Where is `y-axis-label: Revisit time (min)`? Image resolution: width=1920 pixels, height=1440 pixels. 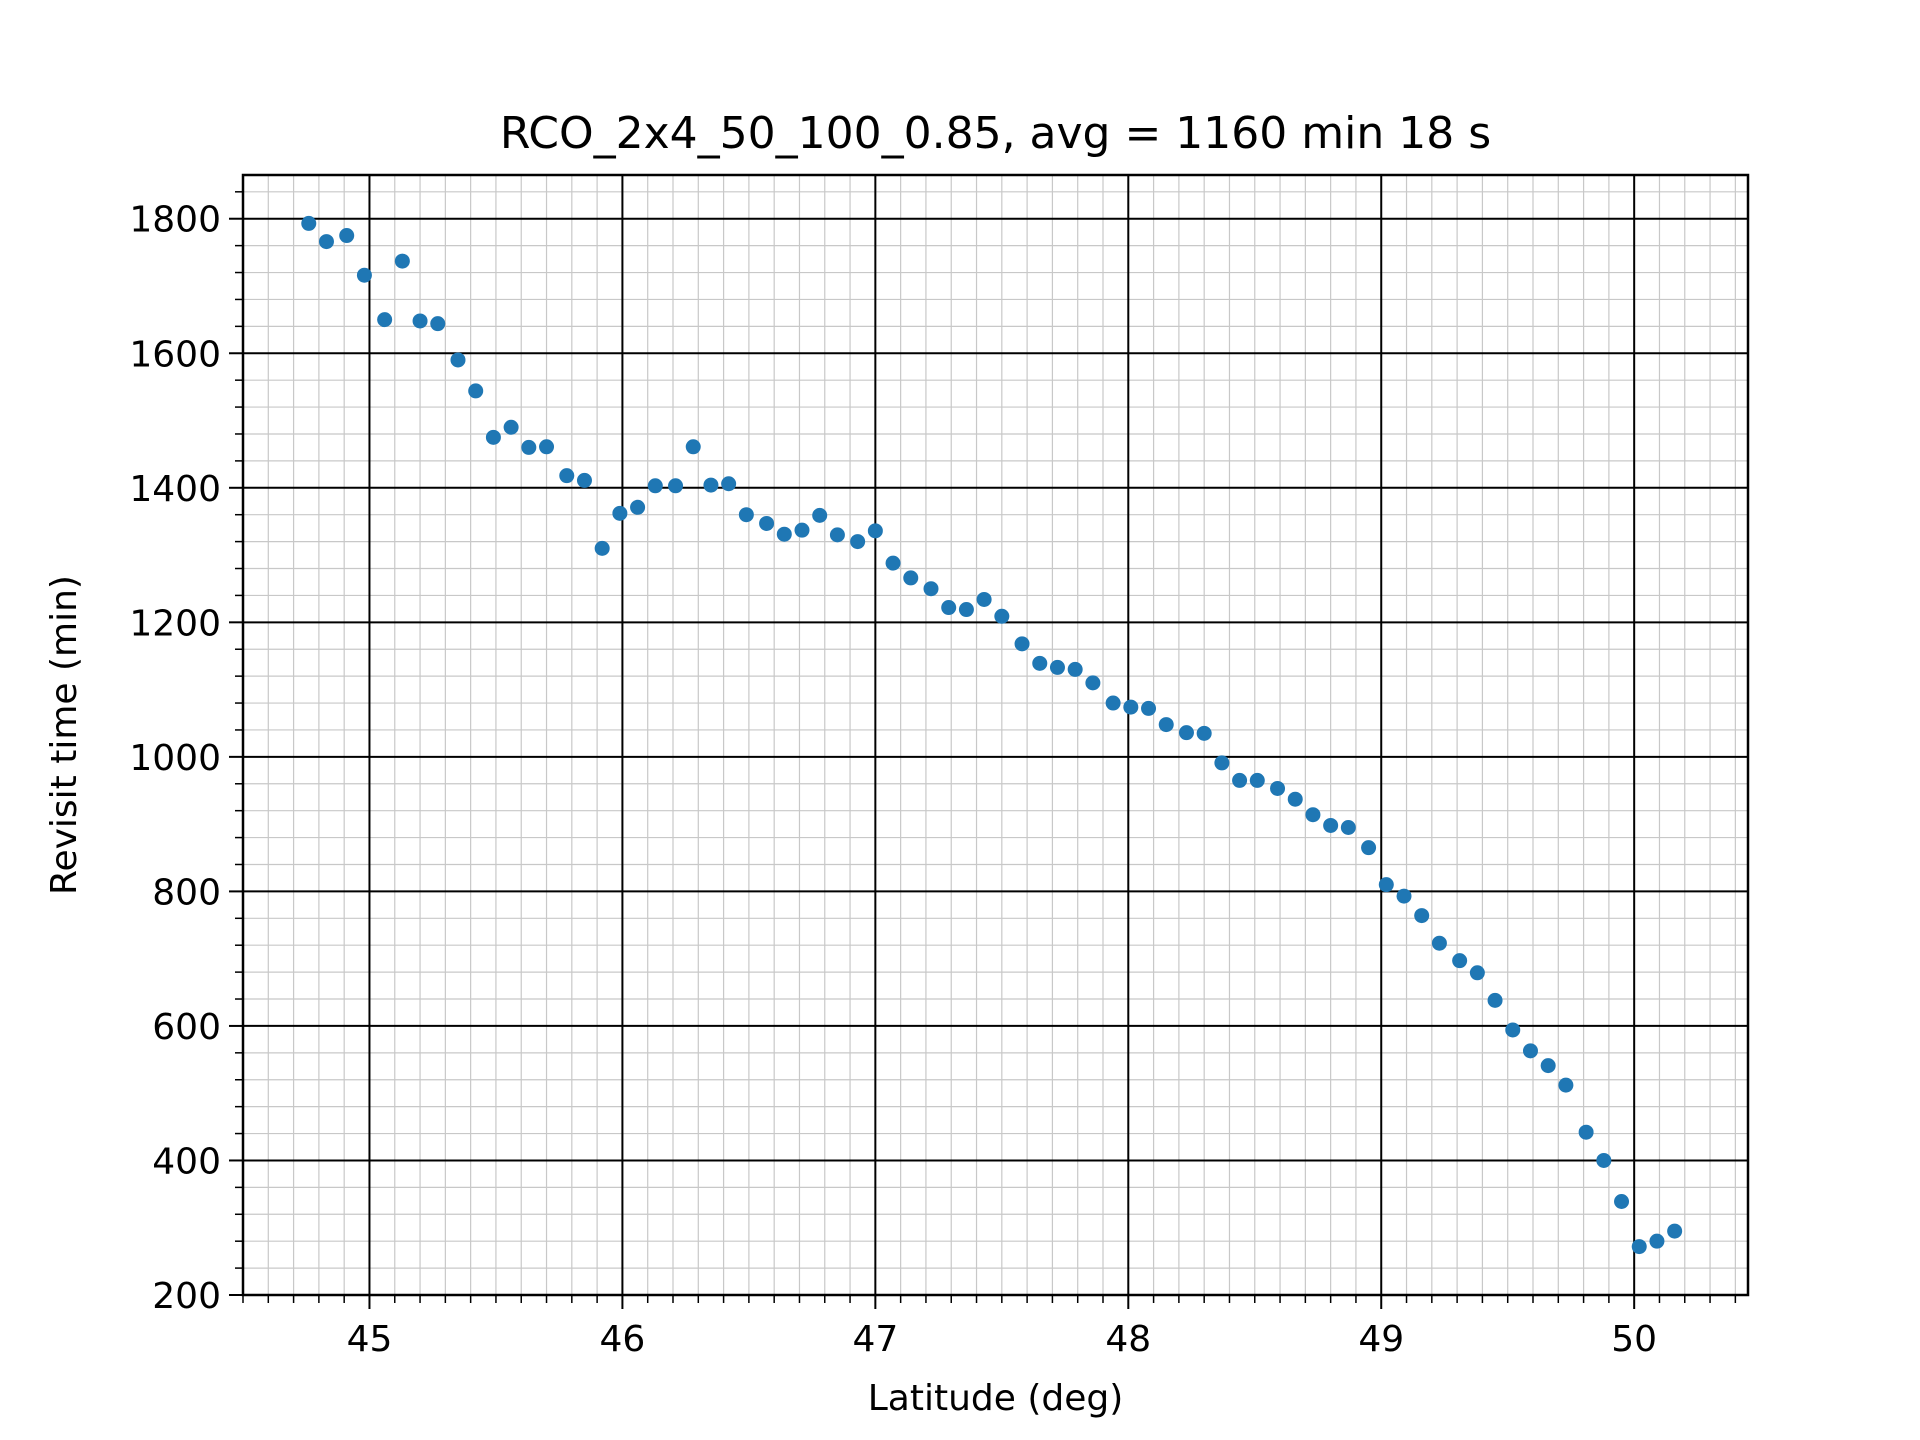
y-axis-label: Revisit time (min) is located at coordinates (64, 735).